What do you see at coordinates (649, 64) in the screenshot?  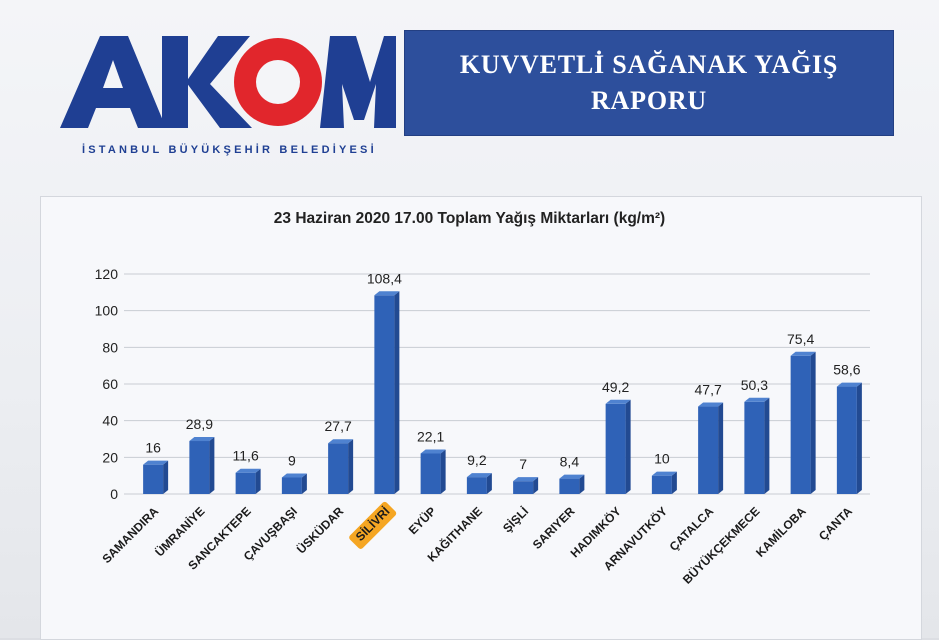 I see `report-title-line1: KUVVETLİ SAĞANAK YAĞIŞ` at bounding box center [649, 64].